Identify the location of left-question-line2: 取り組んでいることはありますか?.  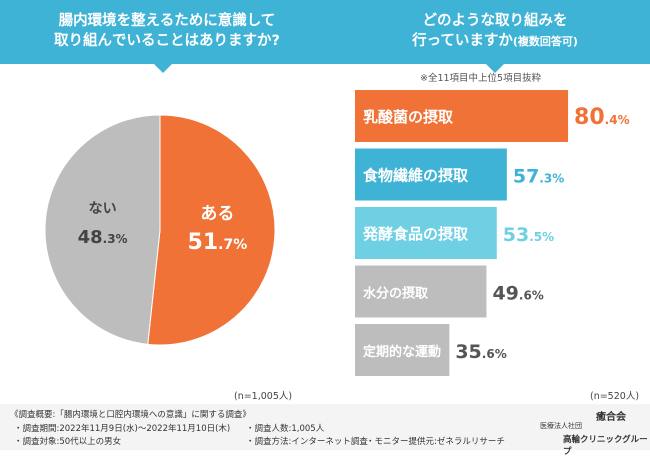
(167, 41).